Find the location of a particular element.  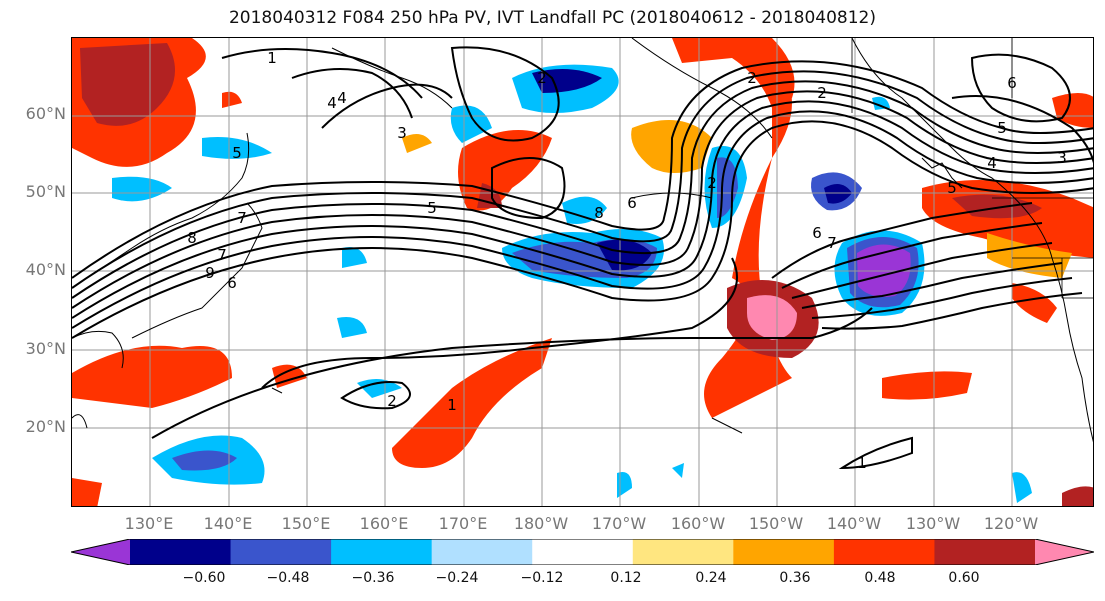

longitude-label: 140°E is located at coordinates (228, 523).